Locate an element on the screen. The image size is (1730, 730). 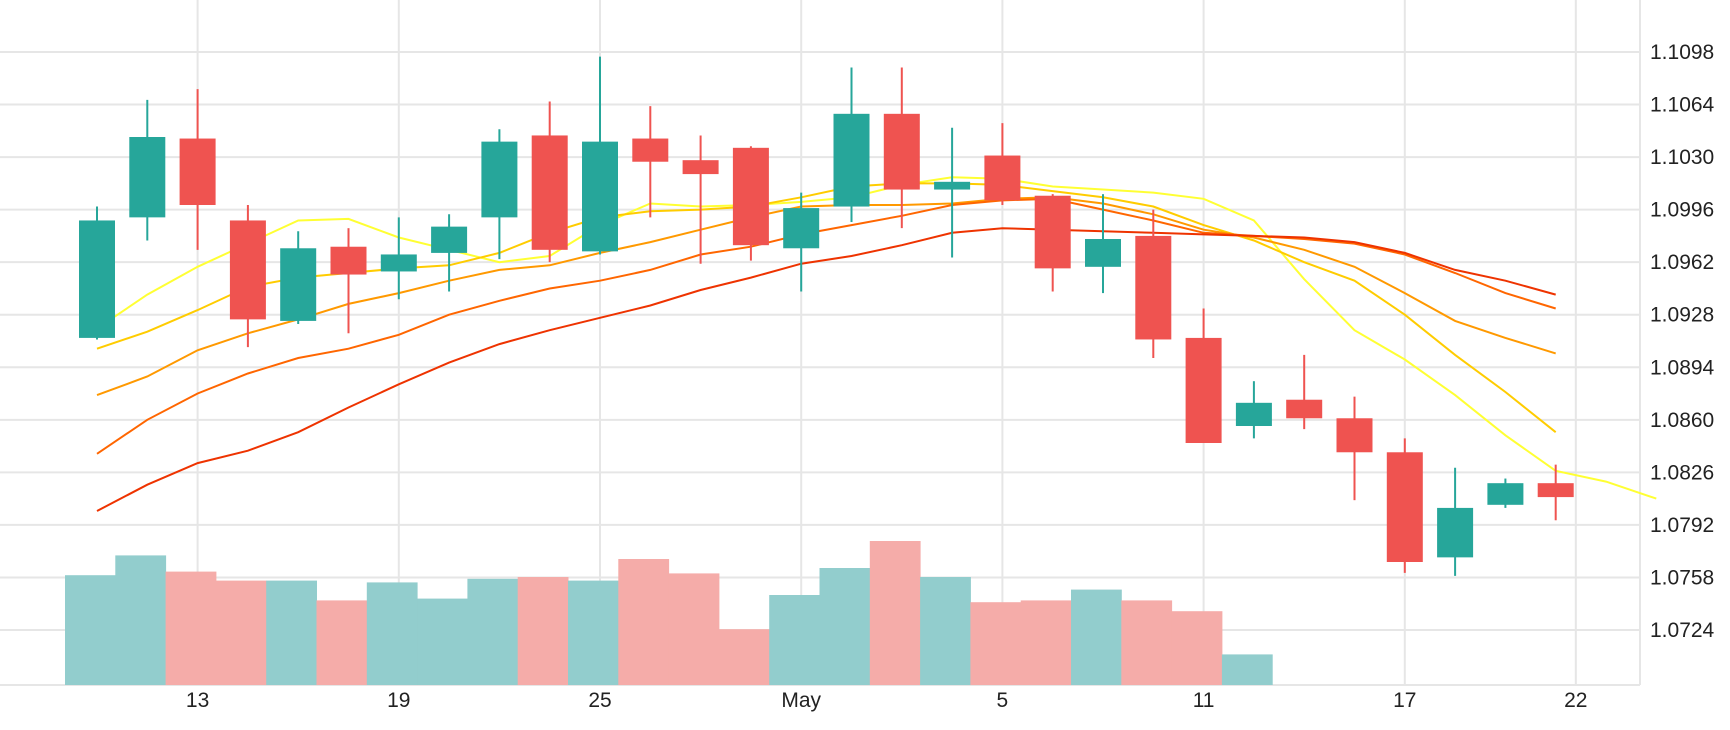
y-tick-label: 1.0826 is located at coordinates (1682, 472).